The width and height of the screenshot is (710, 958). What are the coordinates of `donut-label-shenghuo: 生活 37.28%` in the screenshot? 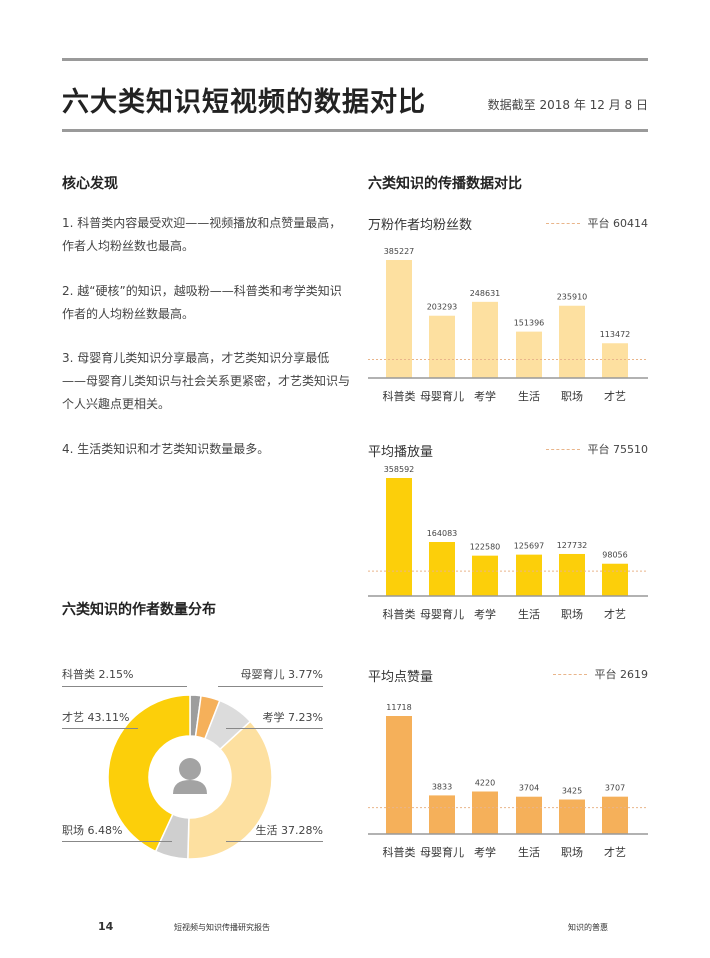 It's located at (289, 830).